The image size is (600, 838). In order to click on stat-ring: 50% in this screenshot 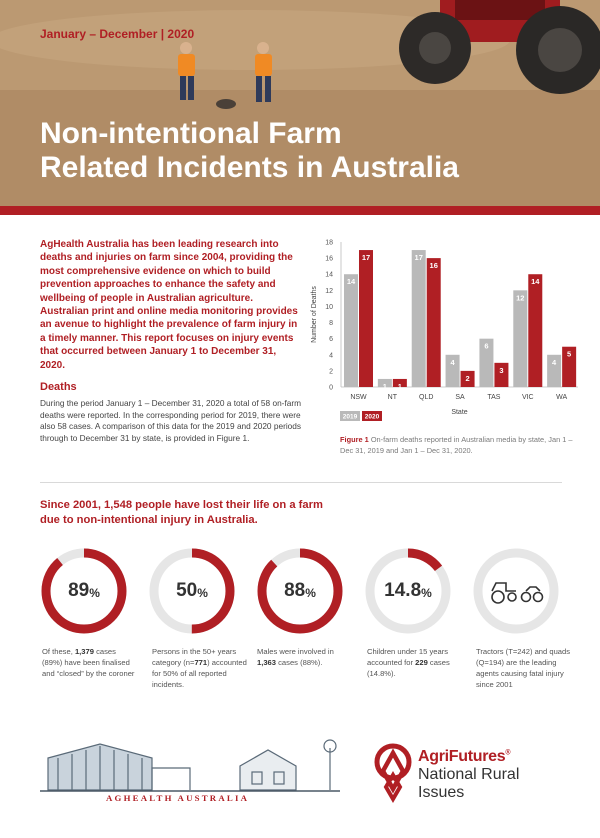, I will do `click(192, 591)`.